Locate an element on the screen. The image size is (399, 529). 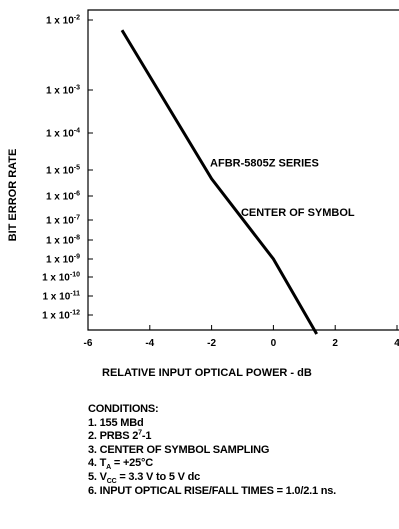
condition-pre: 1. 155 MBd is located at coordinates (116, 422).